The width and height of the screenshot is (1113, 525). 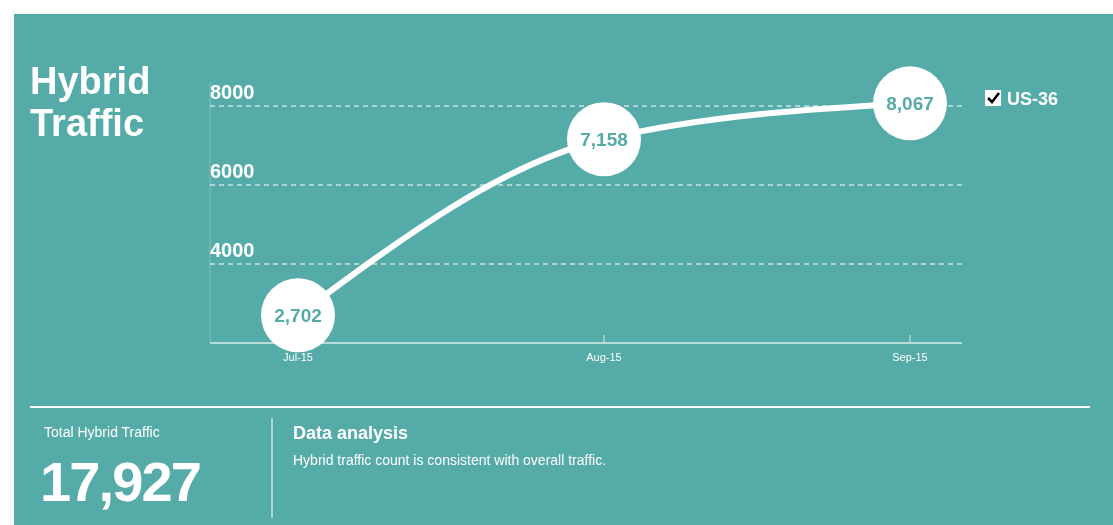 I want to click on chart-title: Hybrid Traffic, so click(x=90, y=102).